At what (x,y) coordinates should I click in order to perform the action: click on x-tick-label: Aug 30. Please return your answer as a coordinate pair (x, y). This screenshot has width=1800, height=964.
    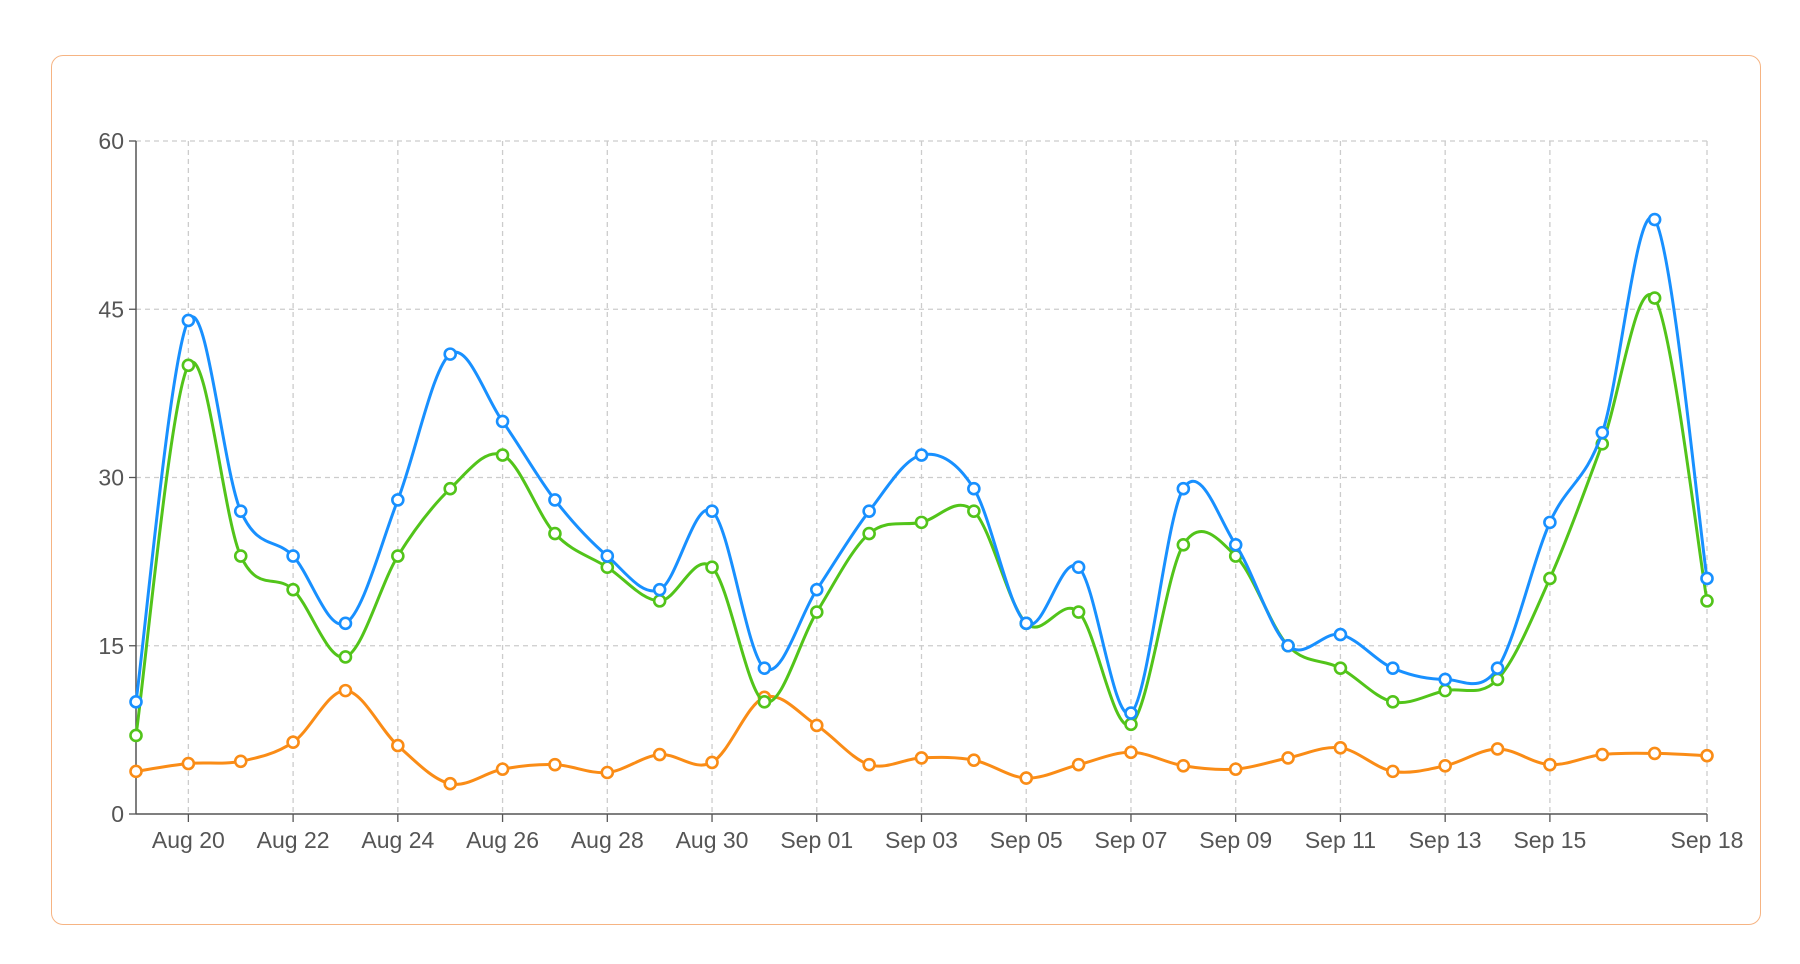
    Looking at the image, I should click on (712, 840).